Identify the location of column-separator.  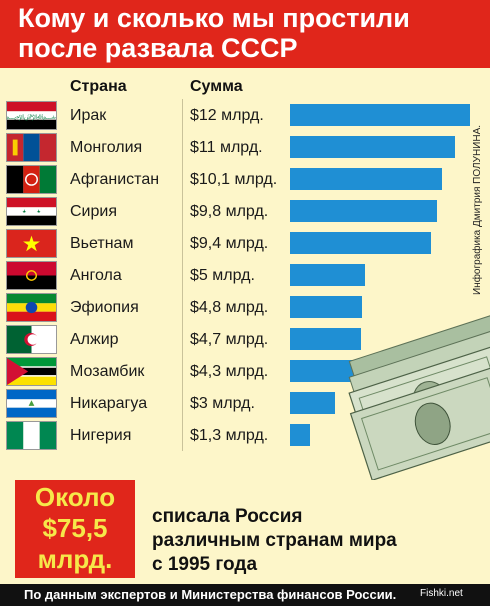
(182, 275).